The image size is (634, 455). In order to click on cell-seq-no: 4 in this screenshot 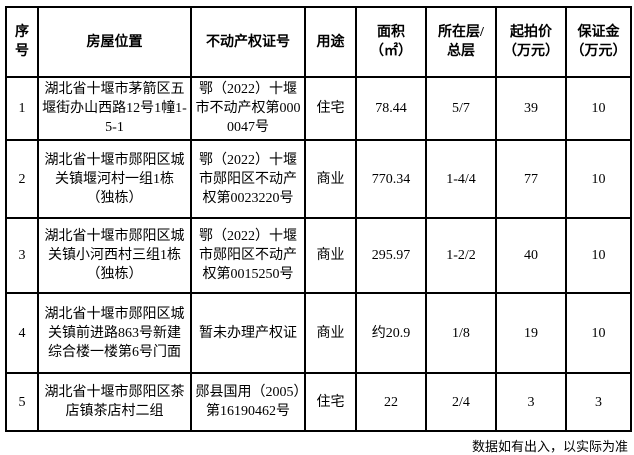, I will do `click(22, 333)`.